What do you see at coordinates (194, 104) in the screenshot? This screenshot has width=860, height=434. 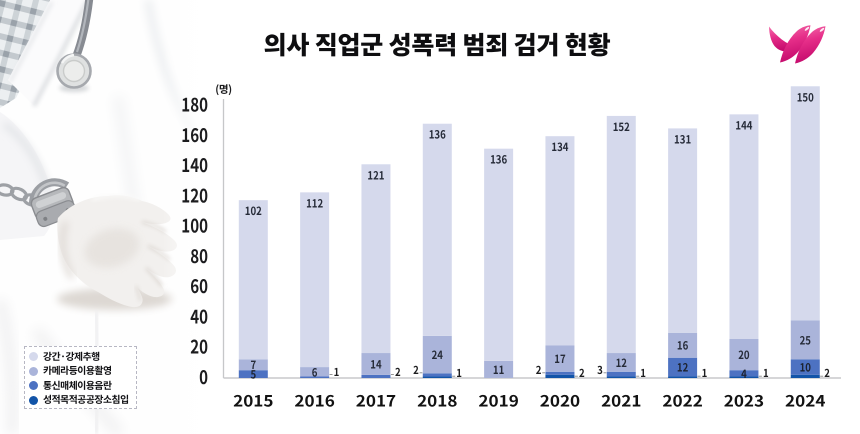 I see `y-tick-label-180: 180` at bounding box center [194, 104].